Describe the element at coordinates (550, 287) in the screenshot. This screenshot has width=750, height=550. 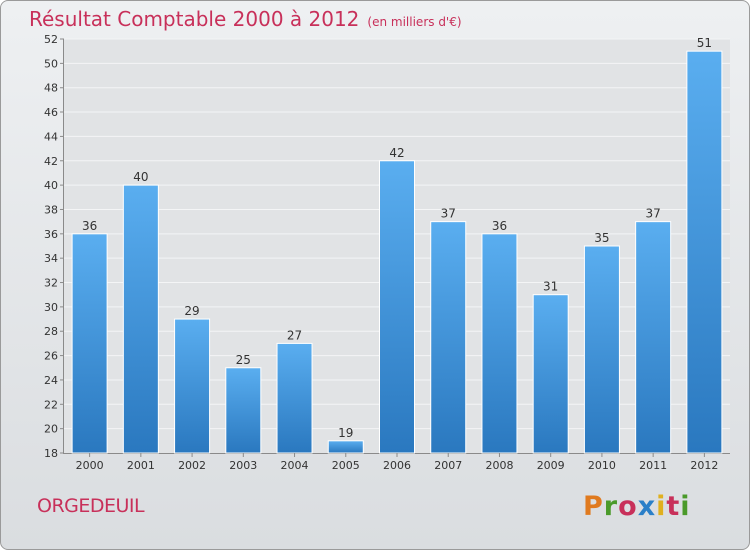
I see `bar-value-label: 31` at that location.